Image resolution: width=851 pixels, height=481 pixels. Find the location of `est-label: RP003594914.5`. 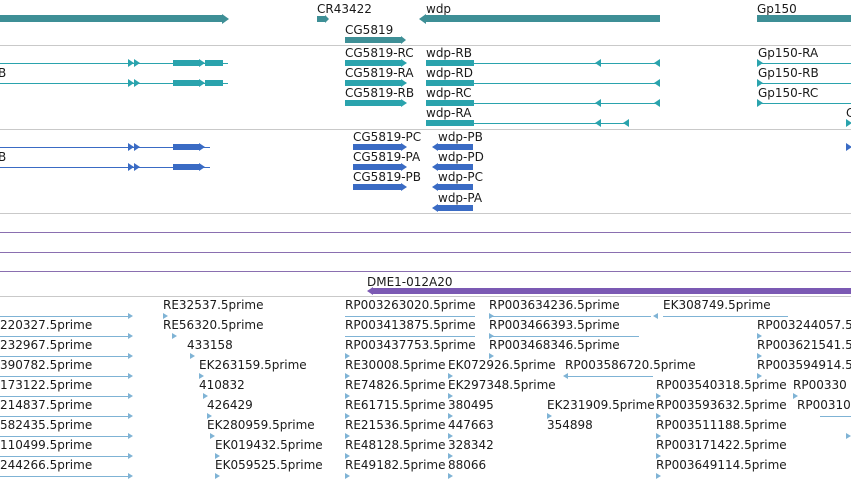

est-label: RP003594914.5 is located at coordinates (804, 365).